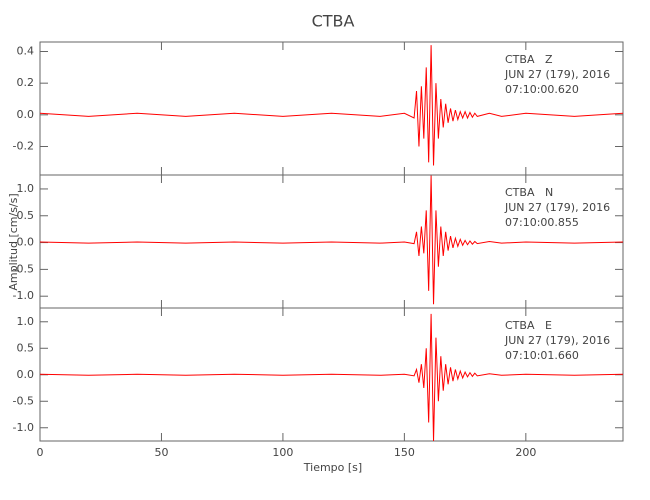  Describe the element at coordinates (26, 82) in the screenshot. I see `y-tick-label: 0.2` at that location.